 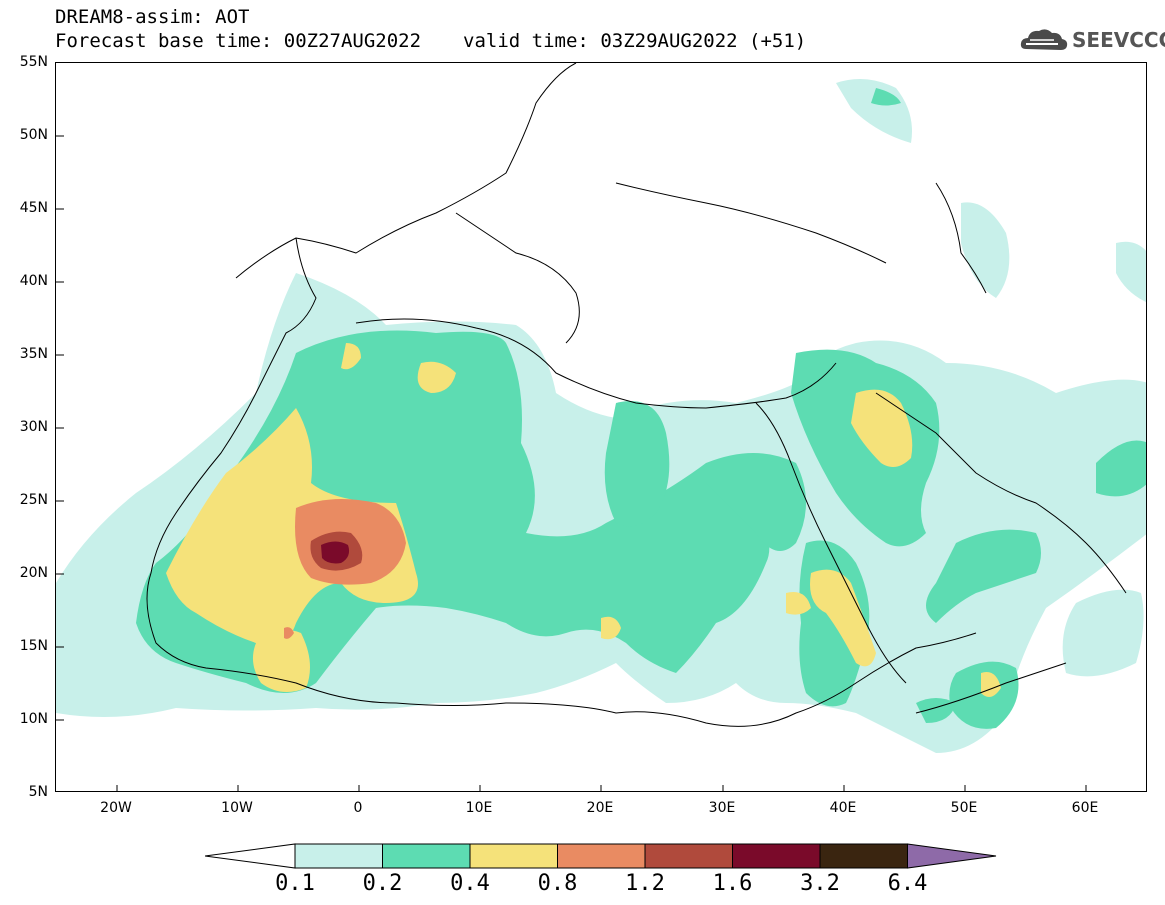 What do you see at coordinates (820, 883) in the screenshot?
I see `colorbar-label: 3.2` at bounding box center [820, 883].